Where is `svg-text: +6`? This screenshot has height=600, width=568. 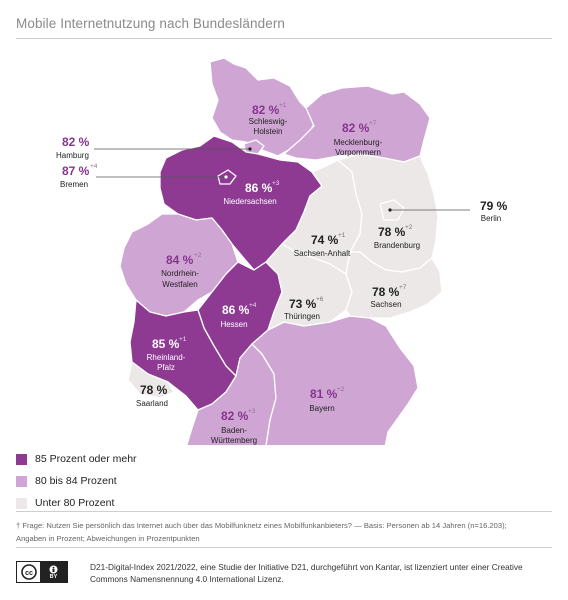
svg-text: +6 is located at coordinates (320, 299).